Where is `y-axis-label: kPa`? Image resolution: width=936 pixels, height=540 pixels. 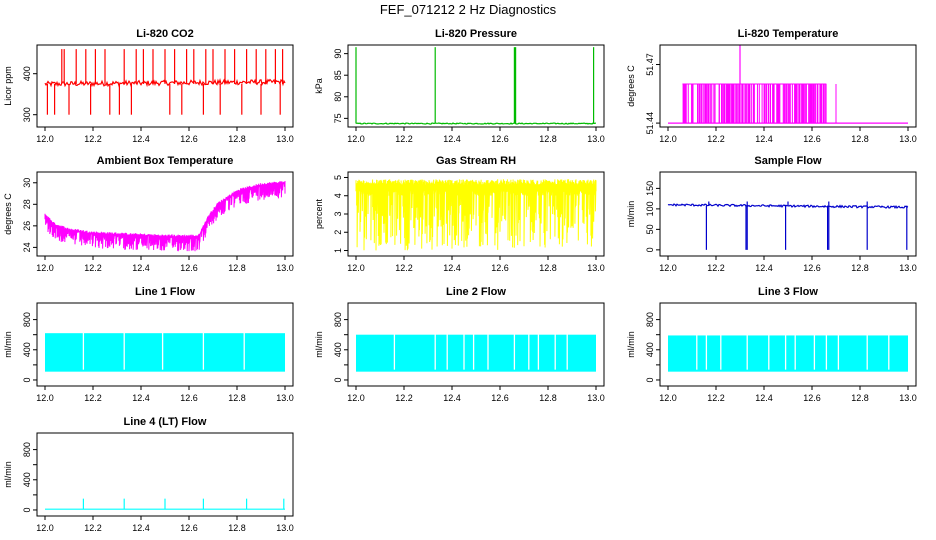 y-axis-label: kPa is located at coordinates (319, 86).